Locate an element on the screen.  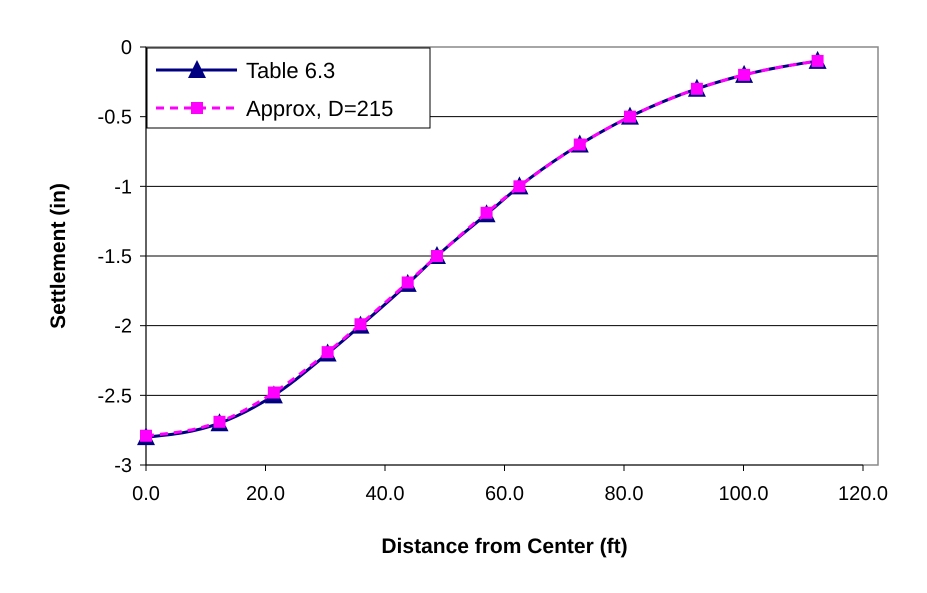
y-tick-label: -3 is located at coordinates (123, 466).